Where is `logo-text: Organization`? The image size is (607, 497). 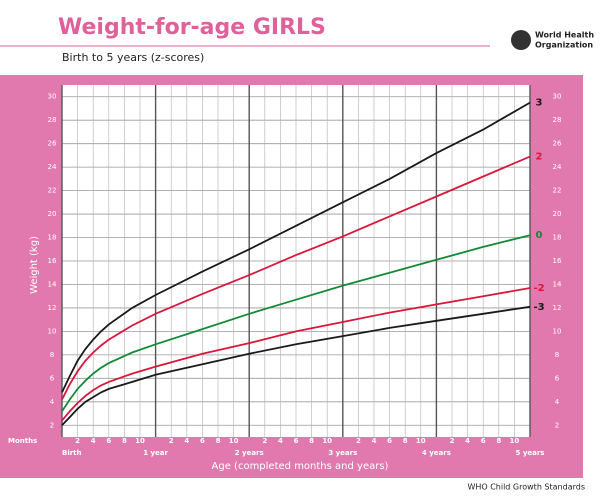 logo-text: Organization is located at coordinates (564, 45).